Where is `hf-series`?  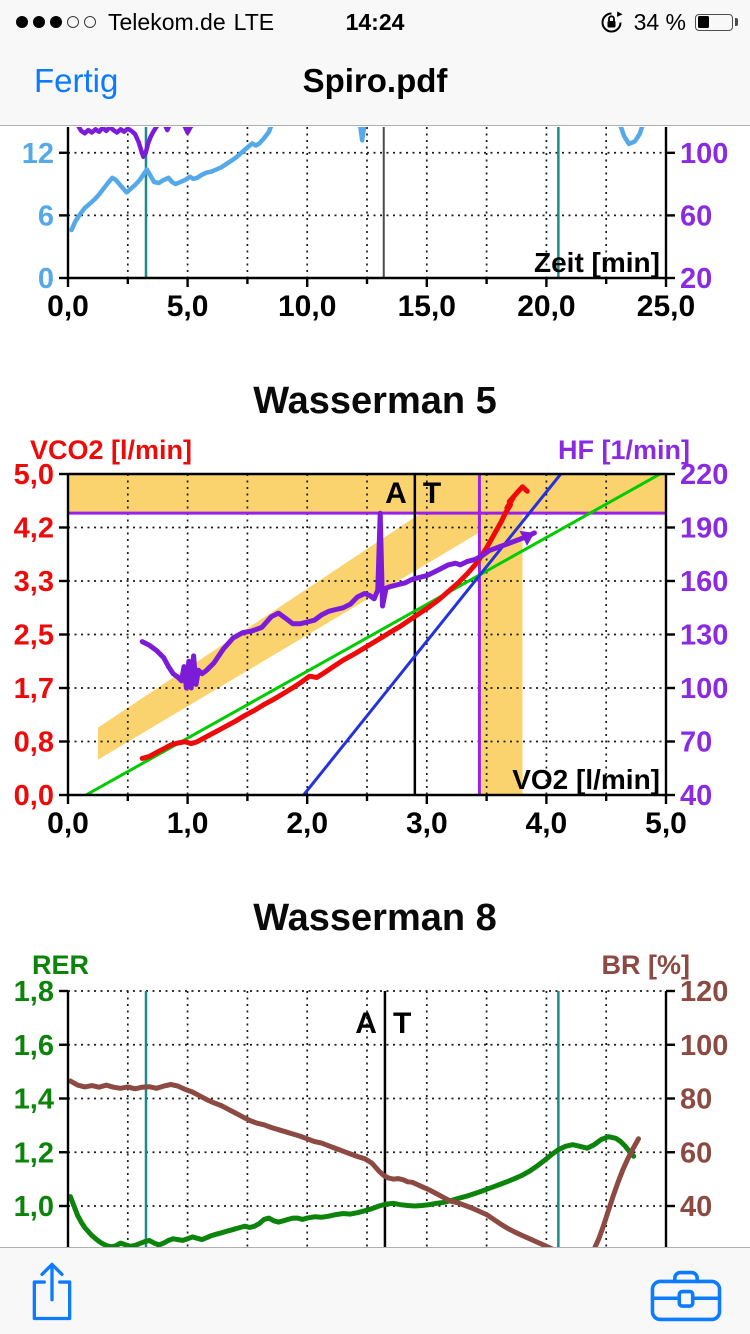 hf-series is located at coordinates (338, 600).